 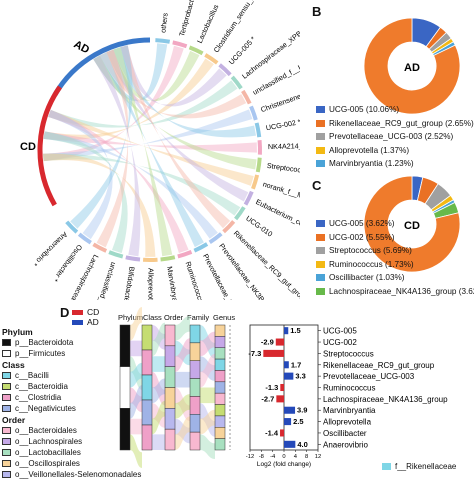 What do you see at coordinates (273, 457) in the screenshot?
I see `x-tick-label: -4` at bounding box center [273, 457].